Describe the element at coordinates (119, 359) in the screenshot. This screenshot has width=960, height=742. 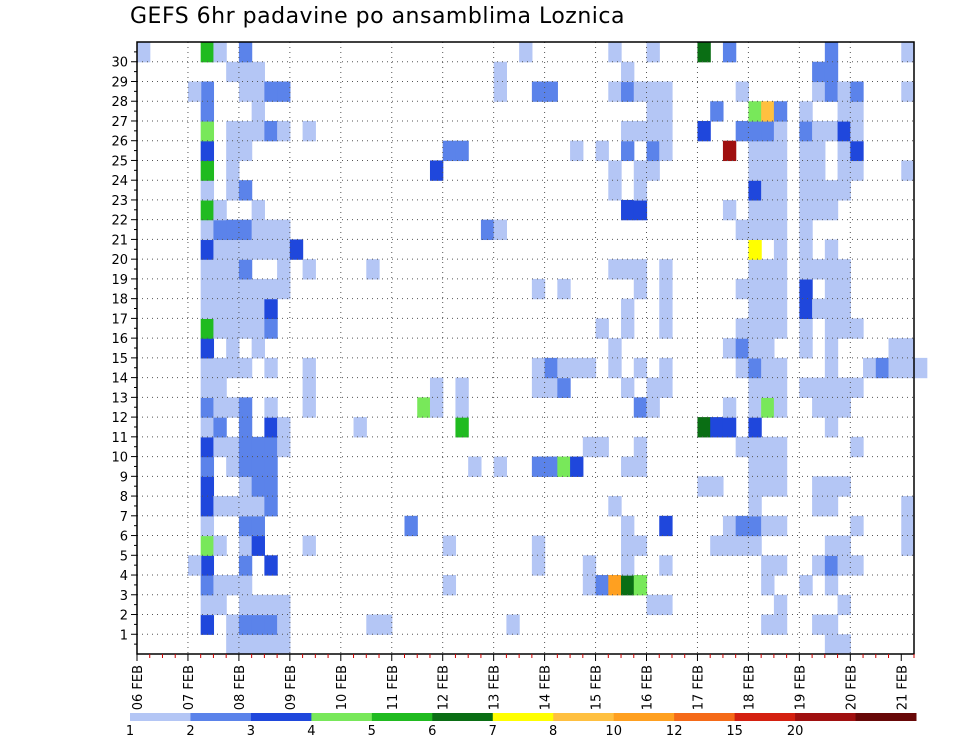
I see `y-tick-label: 15` at that location.